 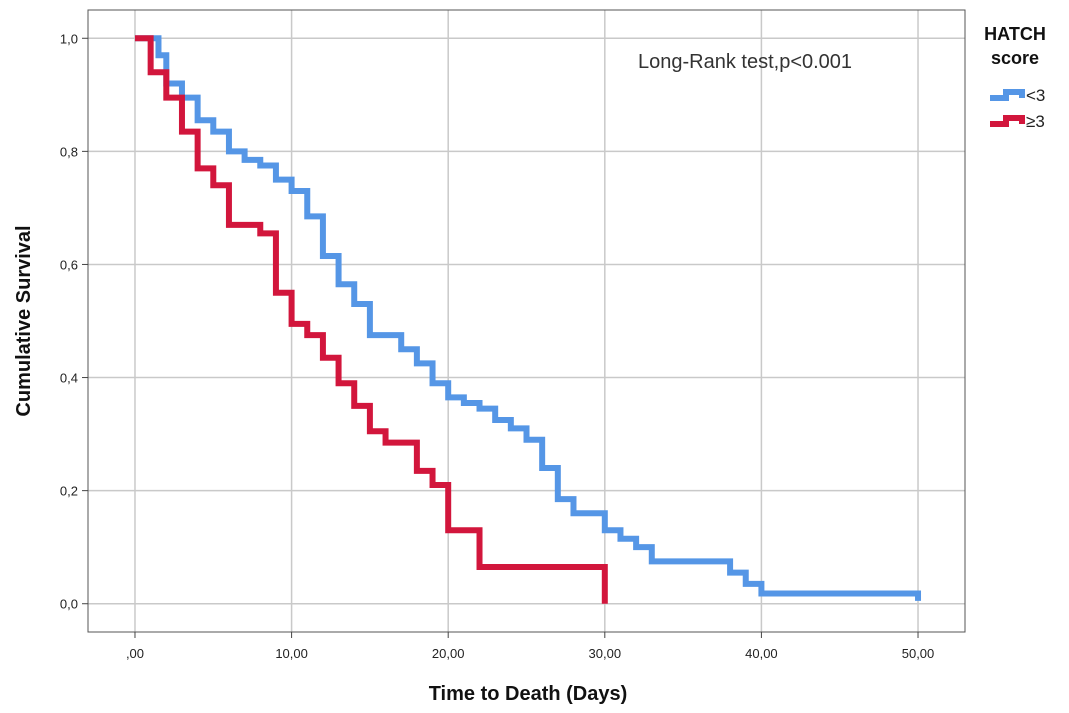 What do you see at coordinates (605, 653) in the screenshot?
I see `x-tick-label: 30,00` at bounding box center [605, 653].